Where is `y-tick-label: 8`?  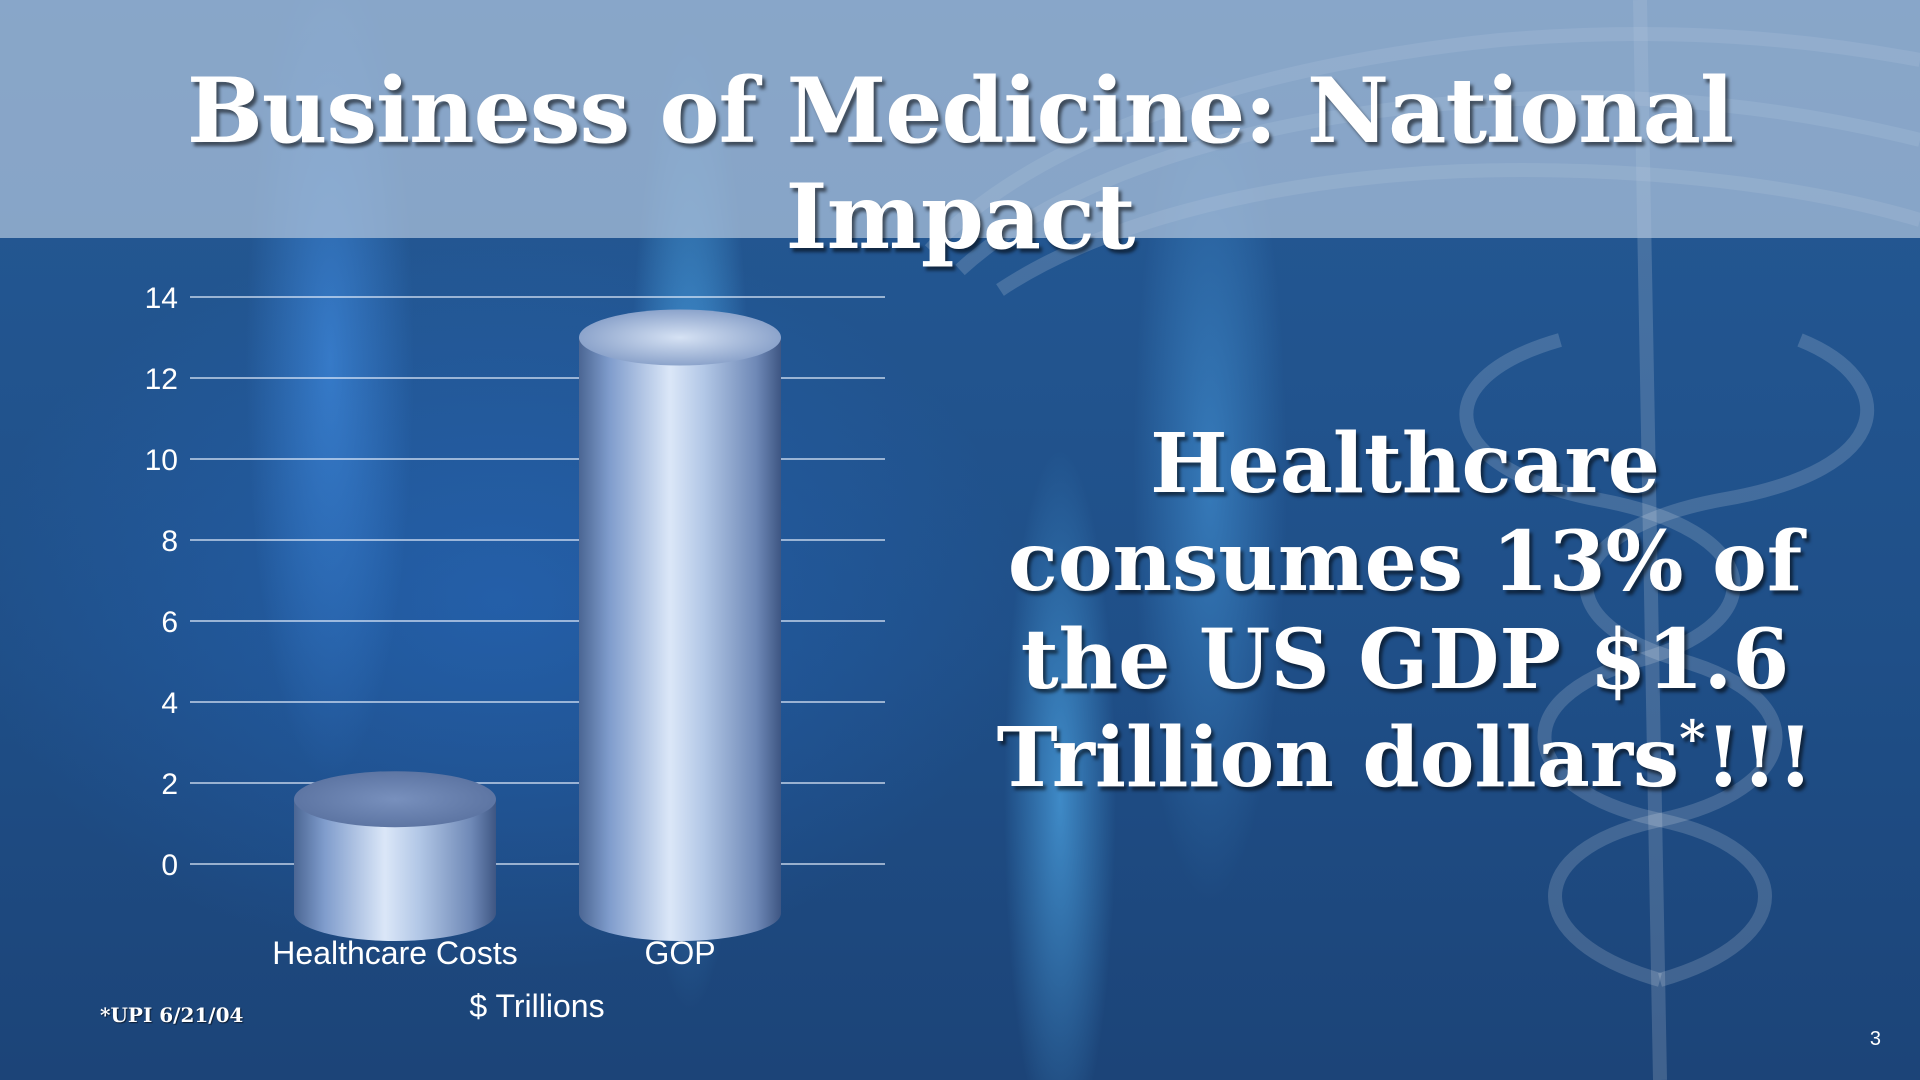
y-tick-label: 8 is located at coordinates (169, 541).